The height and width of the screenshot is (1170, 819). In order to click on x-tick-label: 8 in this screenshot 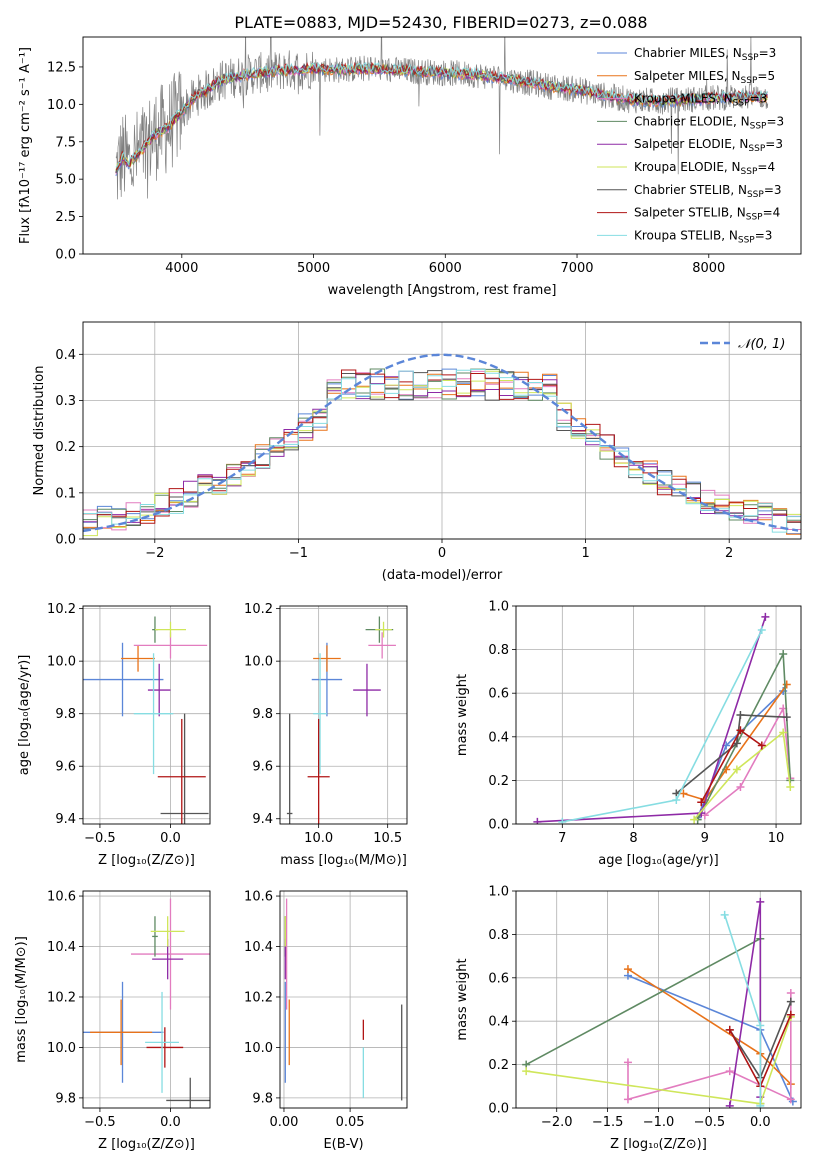, I will do `click(633, 838)`.